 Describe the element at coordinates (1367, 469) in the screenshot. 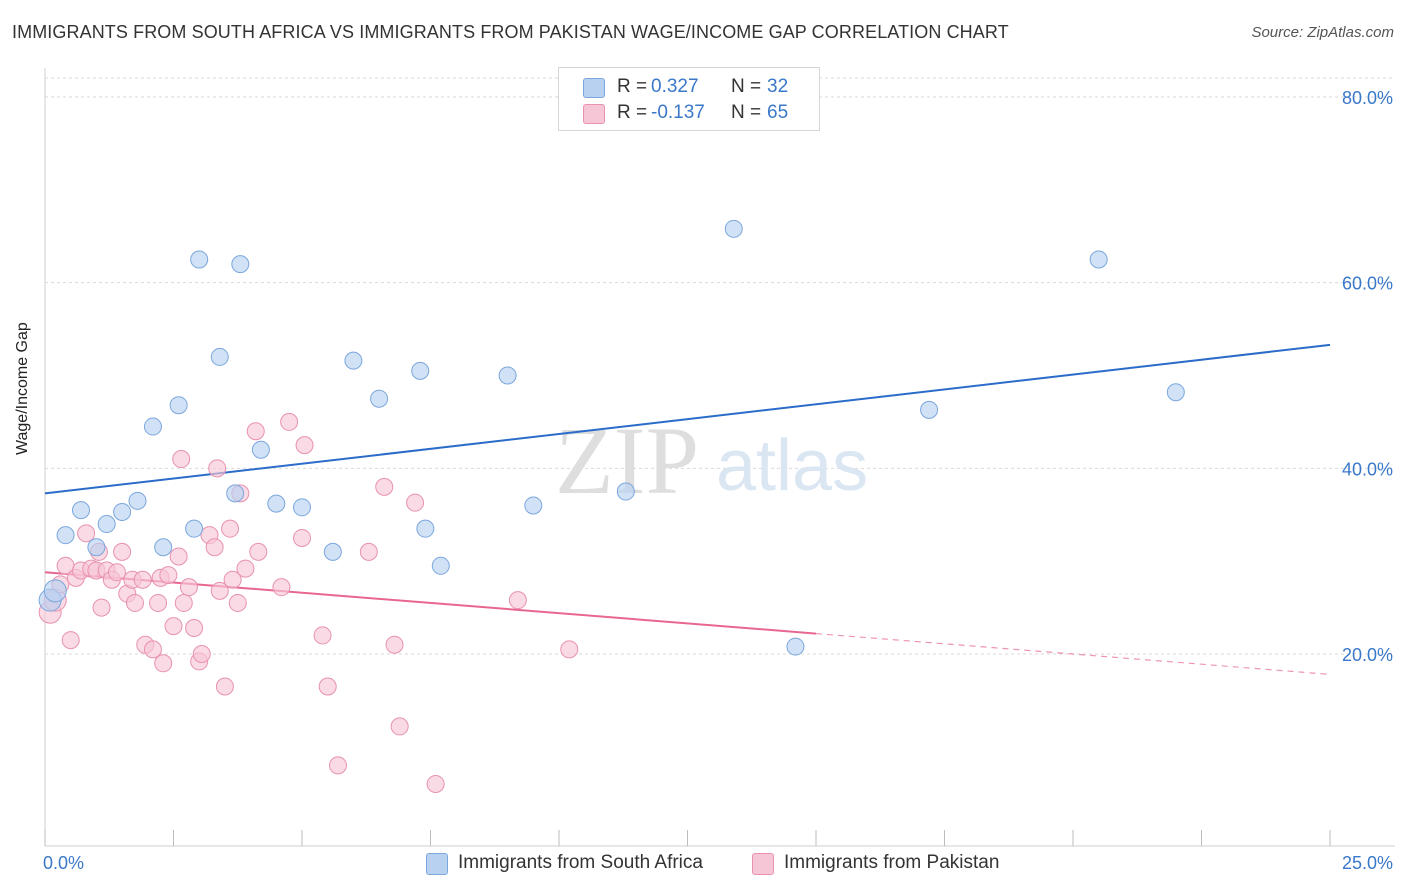

I see `y-tick-label: 40.0%` at that location.